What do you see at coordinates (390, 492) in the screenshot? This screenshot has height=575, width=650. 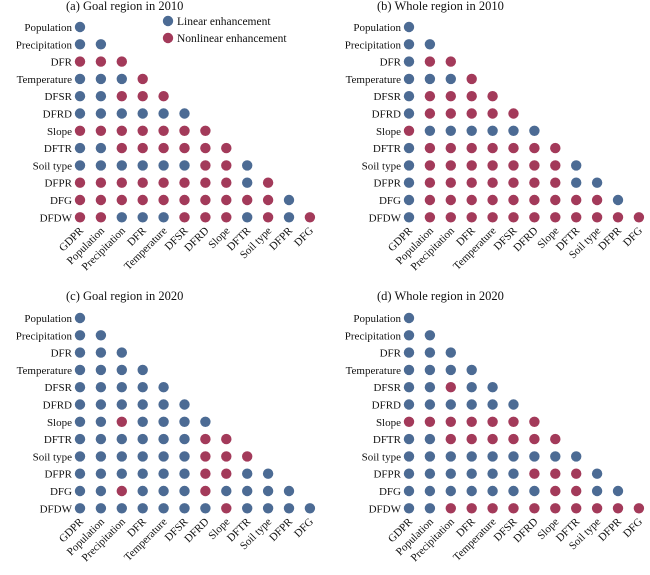 I see `row-label: DFG` at bounding box center [390, 492].